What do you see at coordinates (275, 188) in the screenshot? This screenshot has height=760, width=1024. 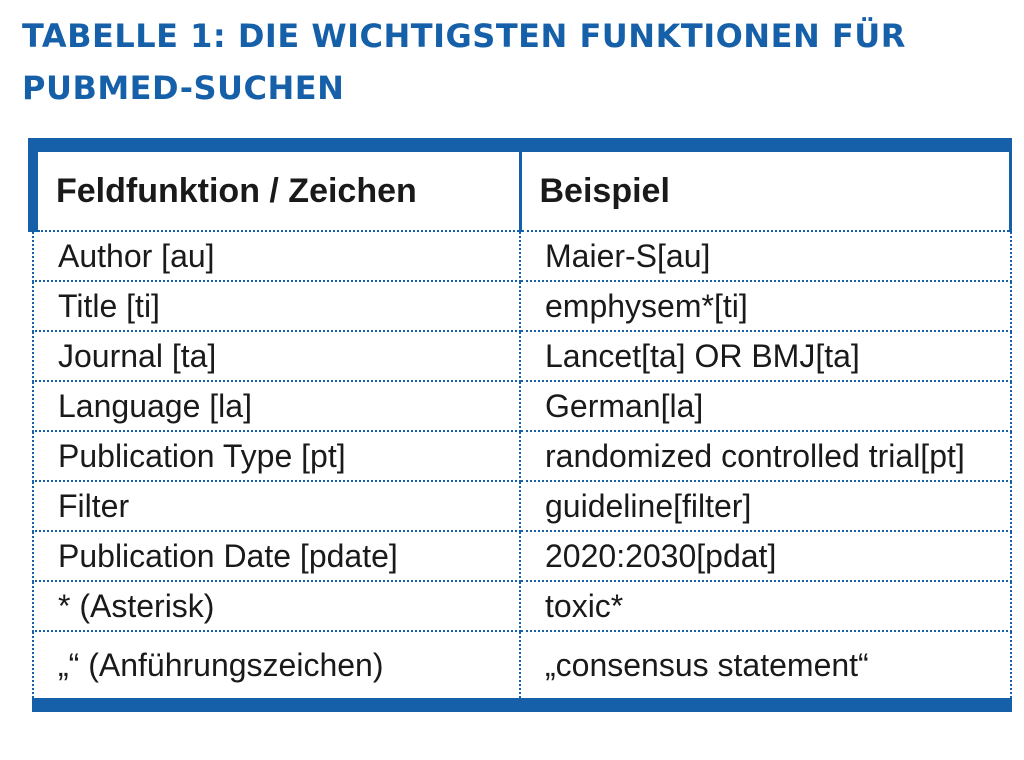 I see `column-header: Feldfunktion / Zeichen` at bounding box center [275, 188].